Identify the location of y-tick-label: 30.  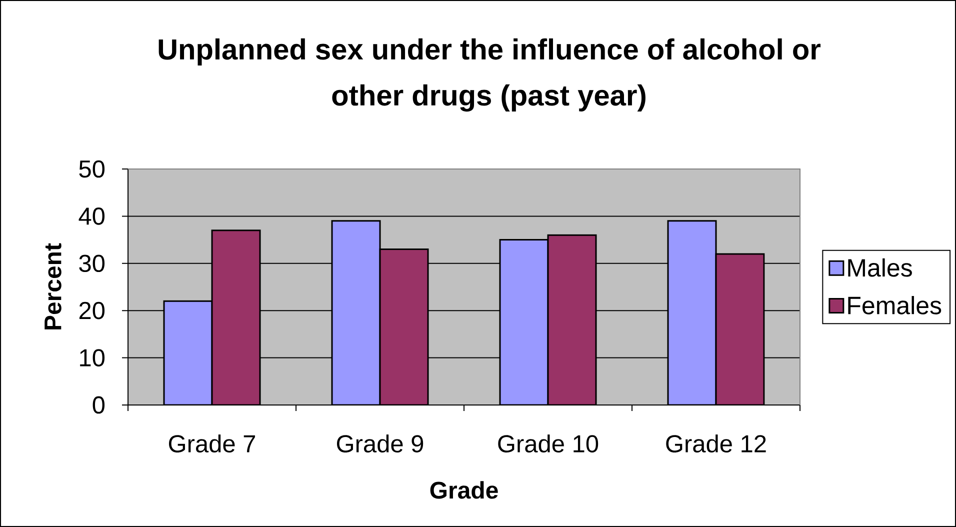
(92, 263).